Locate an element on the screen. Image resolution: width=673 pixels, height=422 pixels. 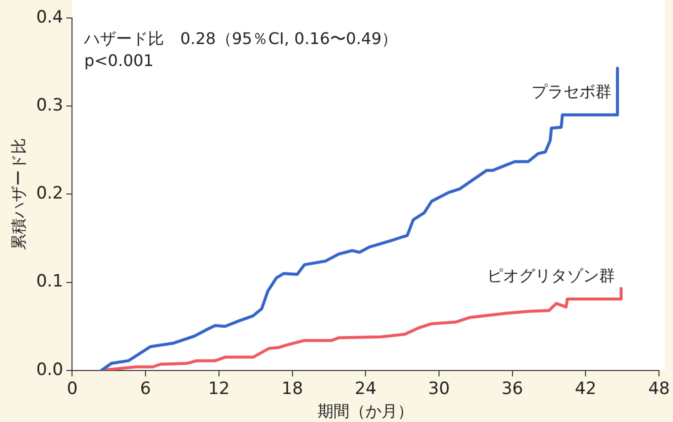
series-label: ピオグリタゾン群 is located at coordinates (551, 276).